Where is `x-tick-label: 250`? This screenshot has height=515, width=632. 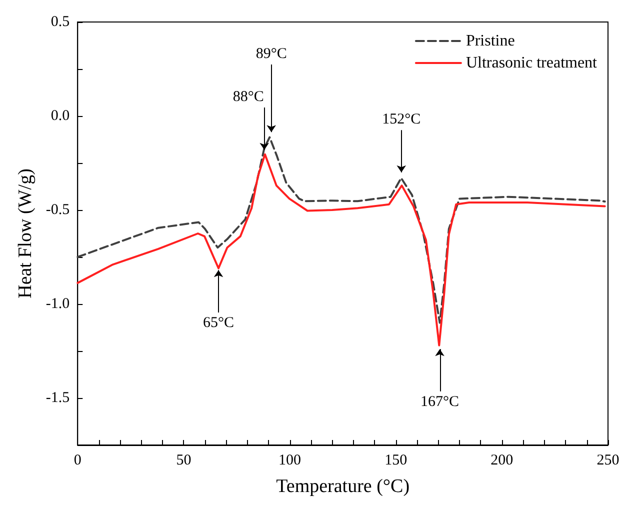 x-tick-label: 250 is located at coordinates (608, 460).